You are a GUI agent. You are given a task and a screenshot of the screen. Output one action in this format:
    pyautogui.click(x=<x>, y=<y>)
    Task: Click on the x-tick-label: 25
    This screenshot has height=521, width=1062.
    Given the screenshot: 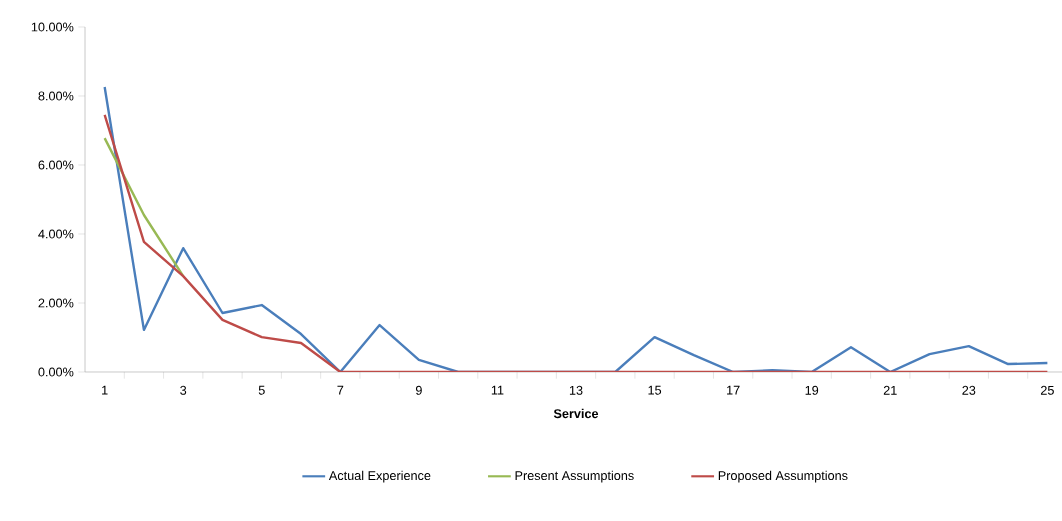 What is the action you would take?
    pyautogui.click(x=1047, y=390)
    